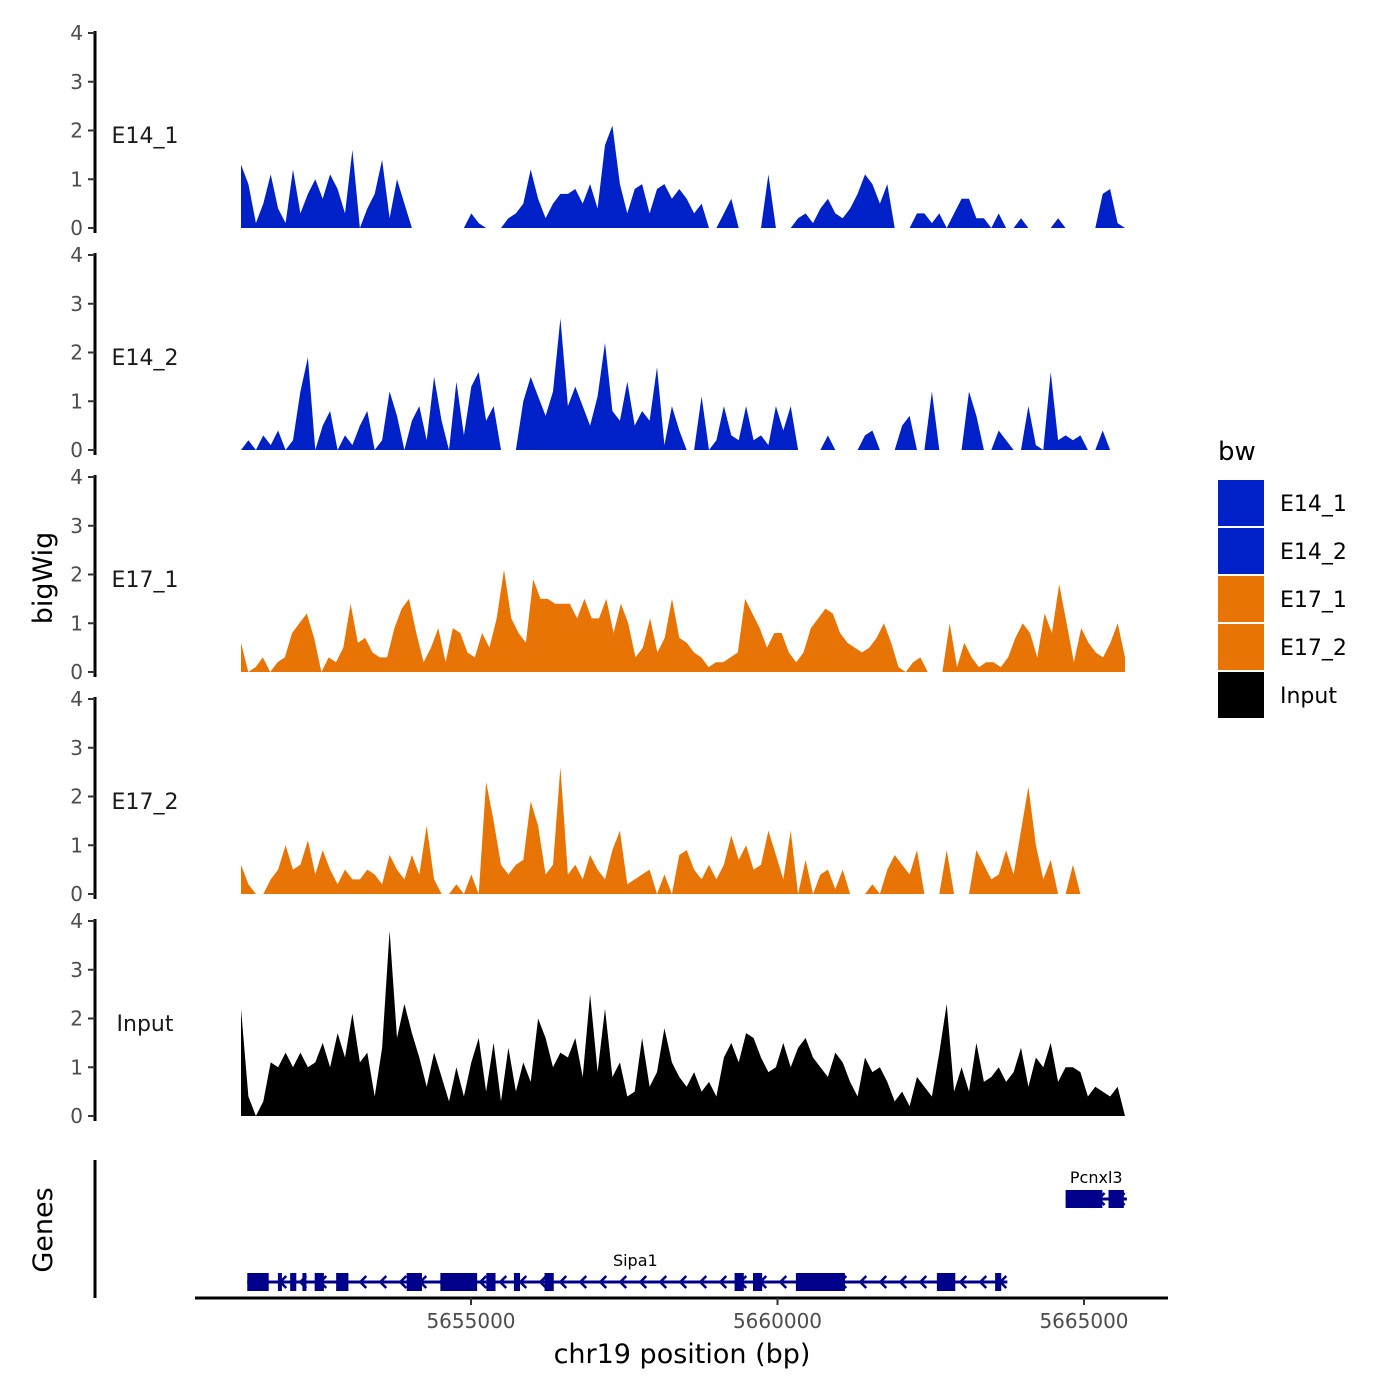  What do you see at coordinates (1096, 1188) in the screenshot?
I see `gene-pcnxl3: Pcnxl3` at bounding box center [1096, 1188].